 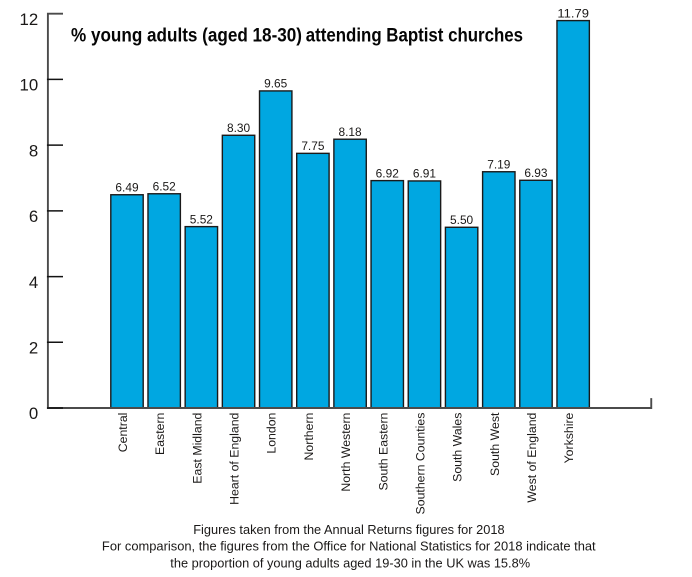 What do you see at coordinates (309, 436) in the screenshot?
I see `svg-text: Northern` at bounding box center [309, 436].